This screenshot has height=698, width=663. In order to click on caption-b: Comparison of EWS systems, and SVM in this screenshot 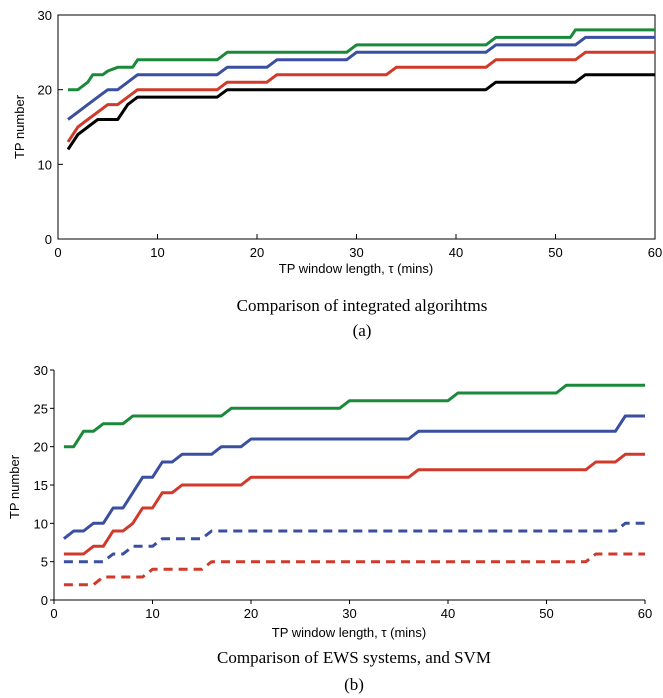, I will do `click(354, 657)`.